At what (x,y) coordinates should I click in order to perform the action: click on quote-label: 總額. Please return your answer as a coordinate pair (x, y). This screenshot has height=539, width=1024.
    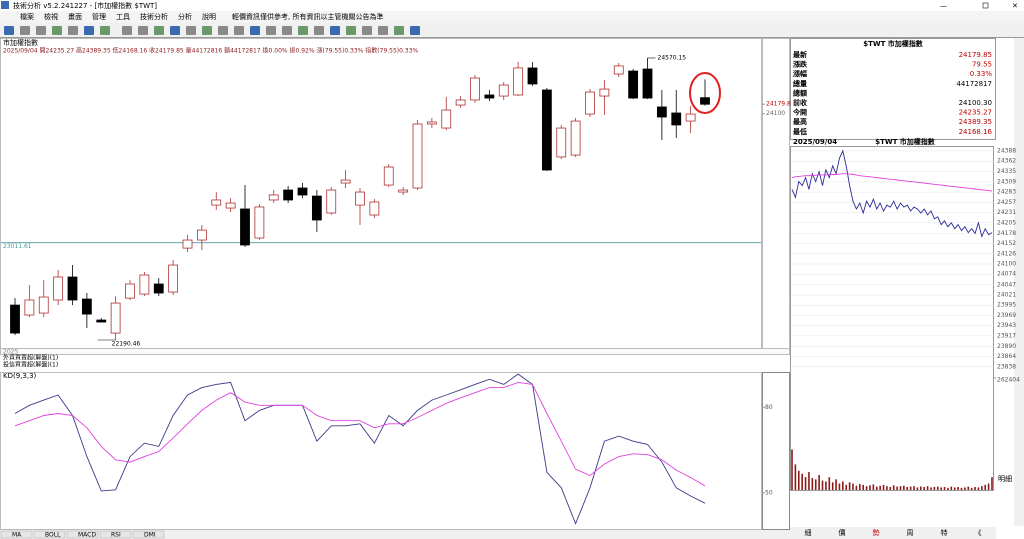
    Looking at the image, I should click on (800, 92).